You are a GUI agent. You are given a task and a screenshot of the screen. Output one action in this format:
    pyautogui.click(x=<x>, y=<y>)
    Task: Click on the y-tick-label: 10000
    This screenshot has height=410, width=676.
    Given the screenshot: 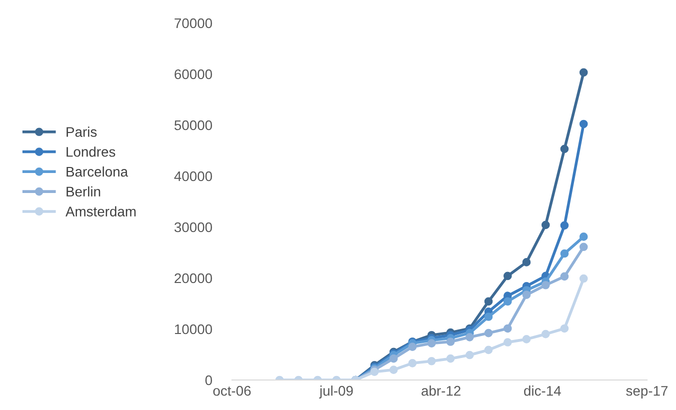 What is the action you would take?
    pyautogui.click(x=193, y=329)
    